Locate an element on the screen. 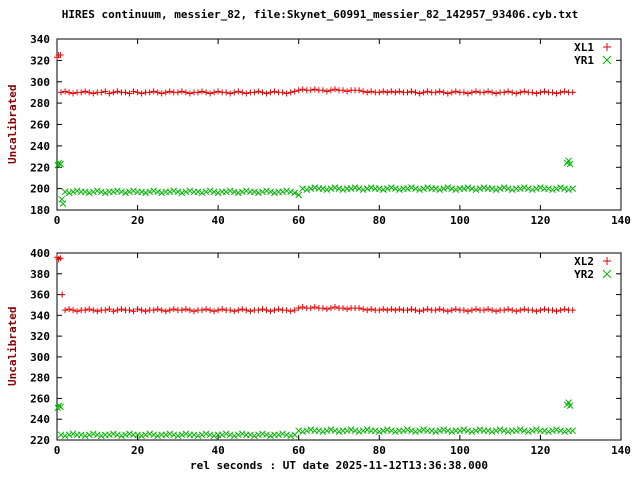 The image size is (640, 480). svg-text: 400 is located at coordinates (40, 253).